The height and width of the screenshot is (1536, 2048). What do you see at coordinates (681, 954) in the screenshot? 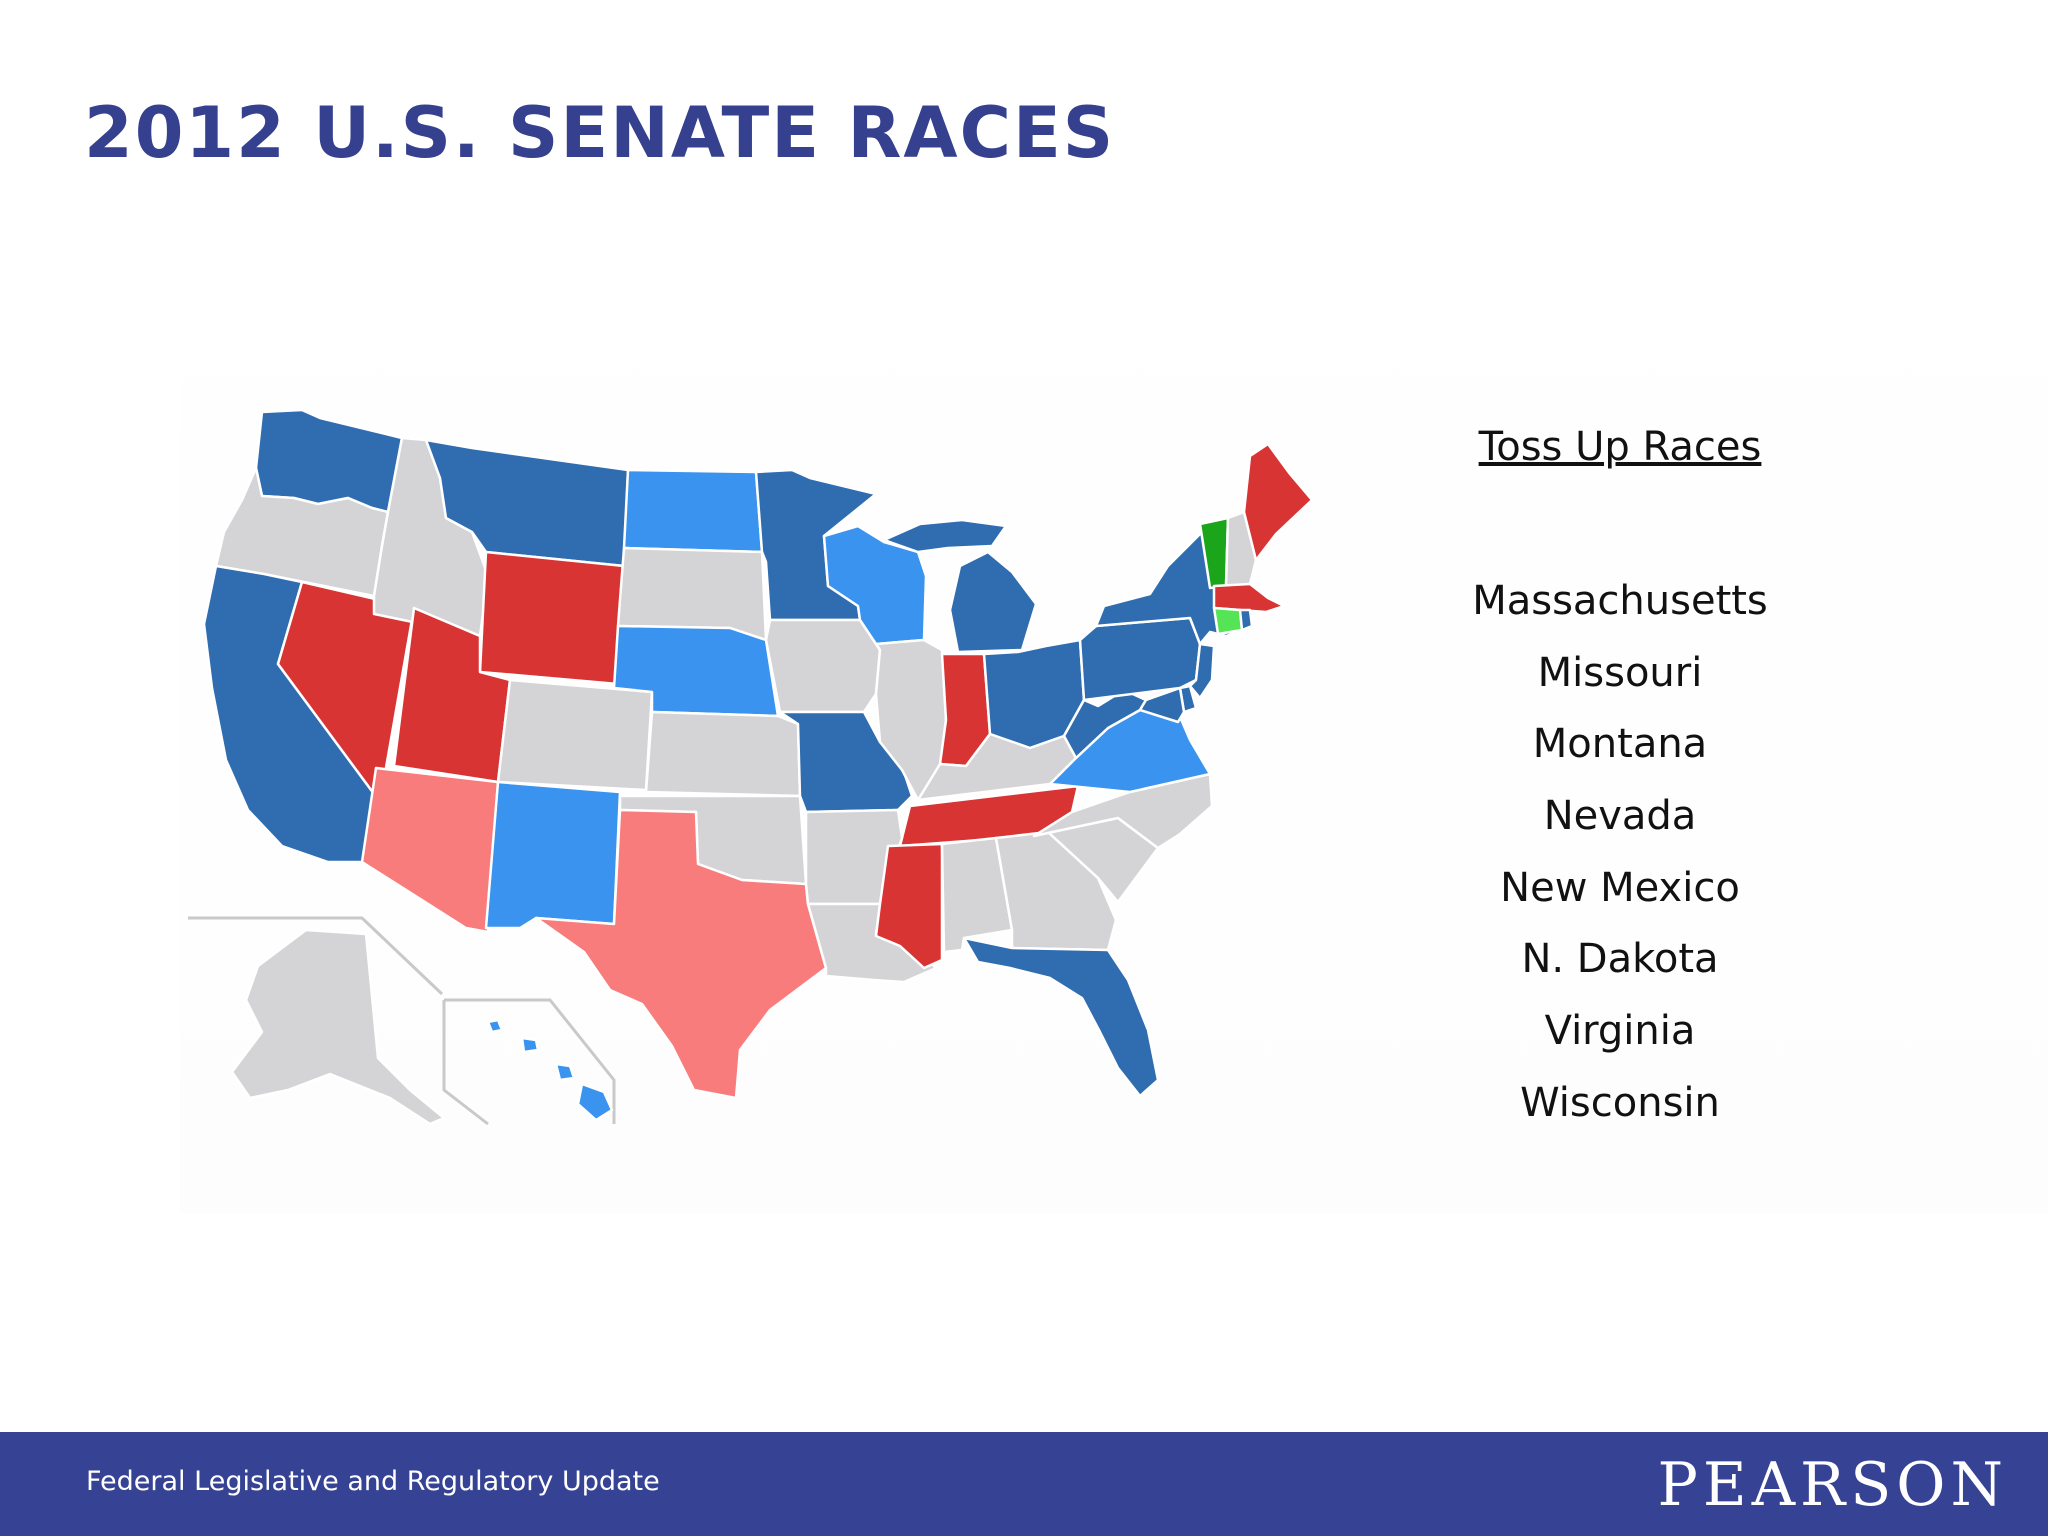
I see `state-texas` at bounding box center [681, 954].